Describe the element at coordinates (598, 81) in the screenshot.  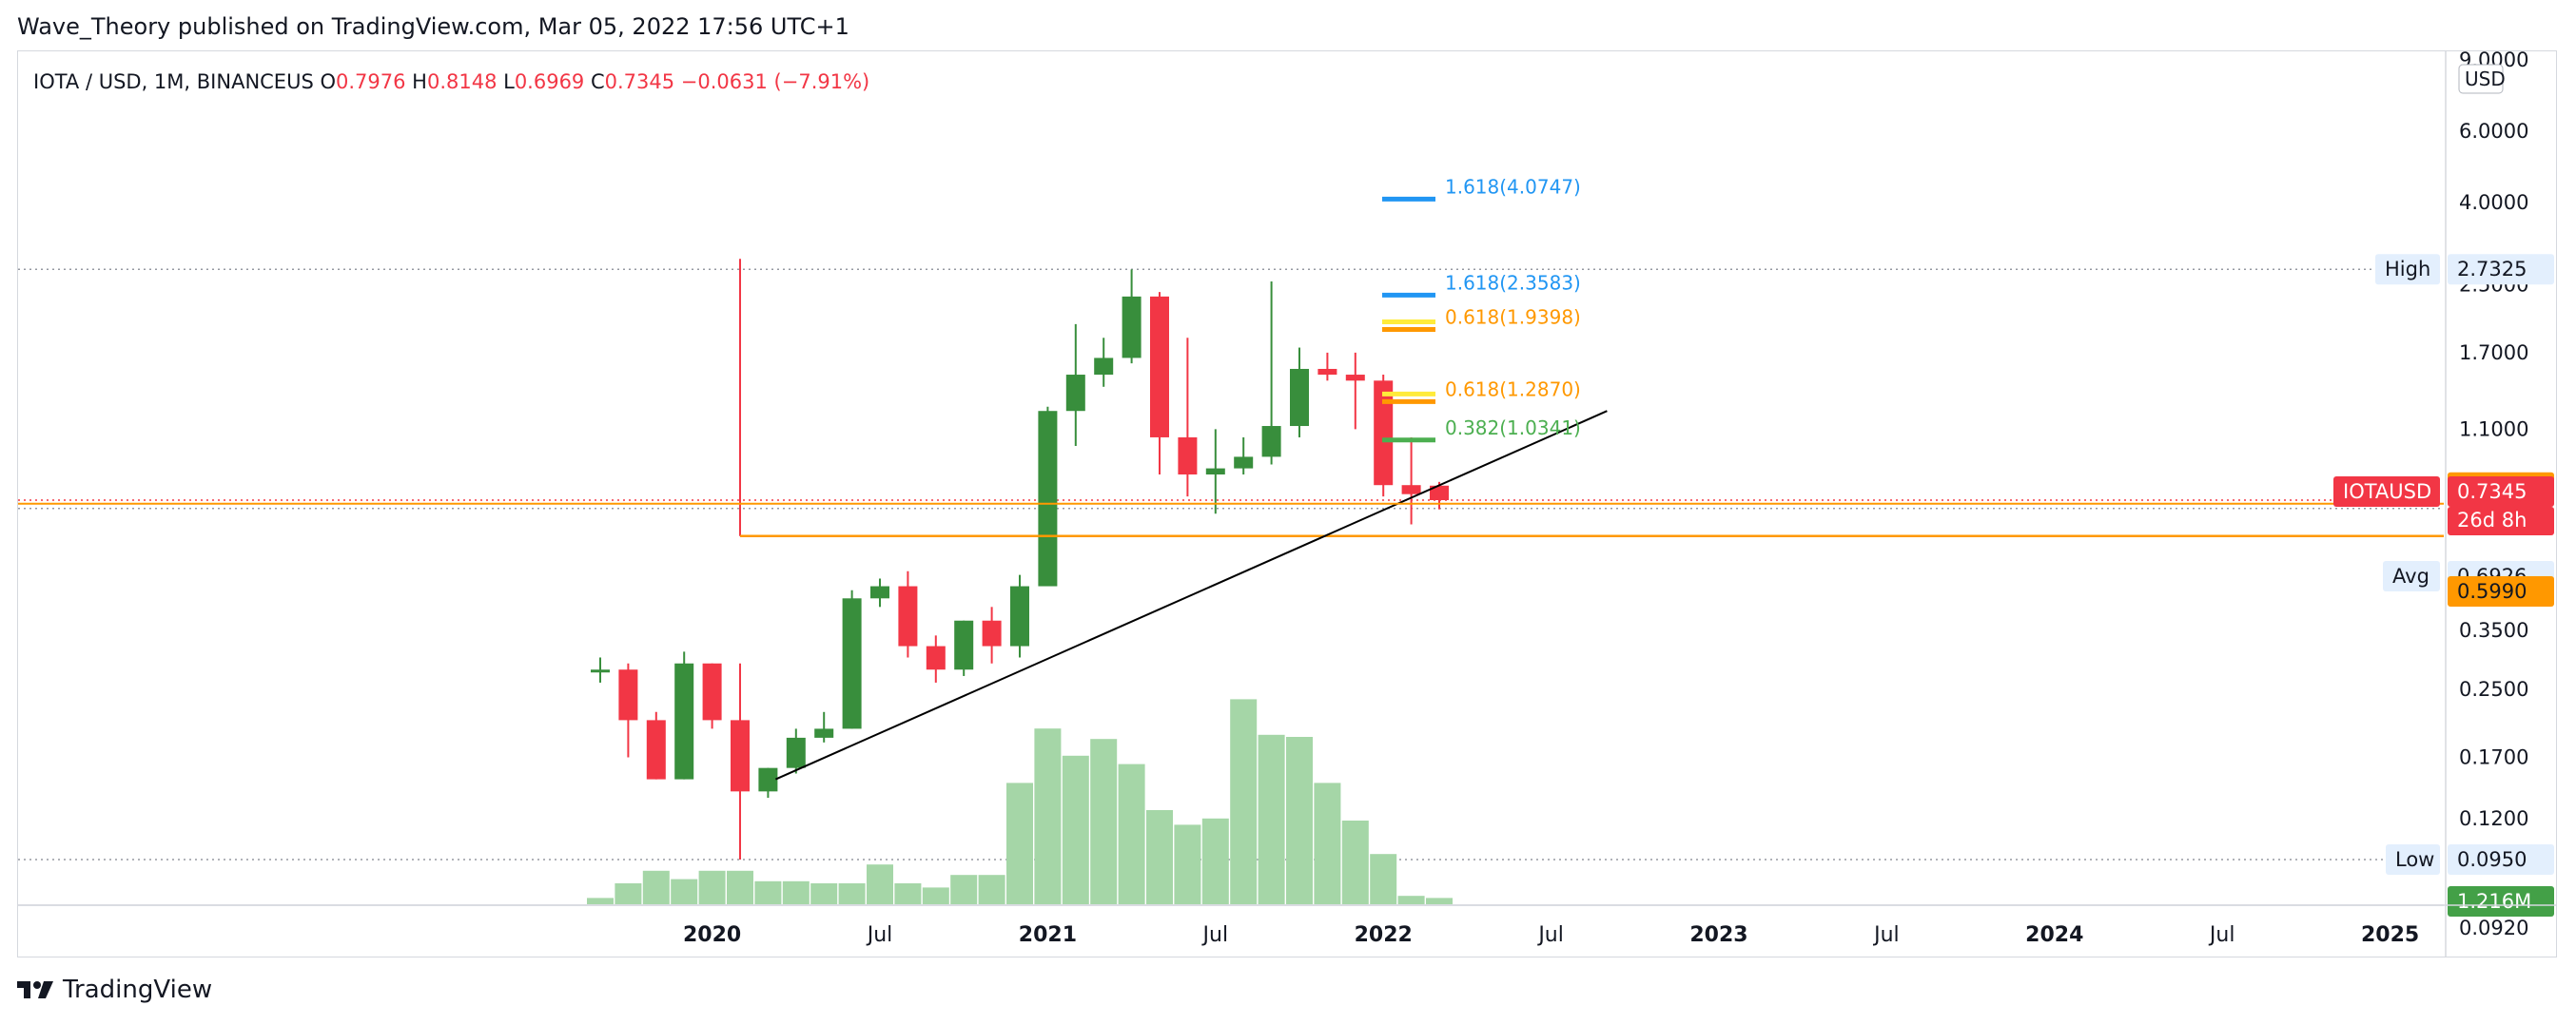
I see `legend-part: C` at that location.